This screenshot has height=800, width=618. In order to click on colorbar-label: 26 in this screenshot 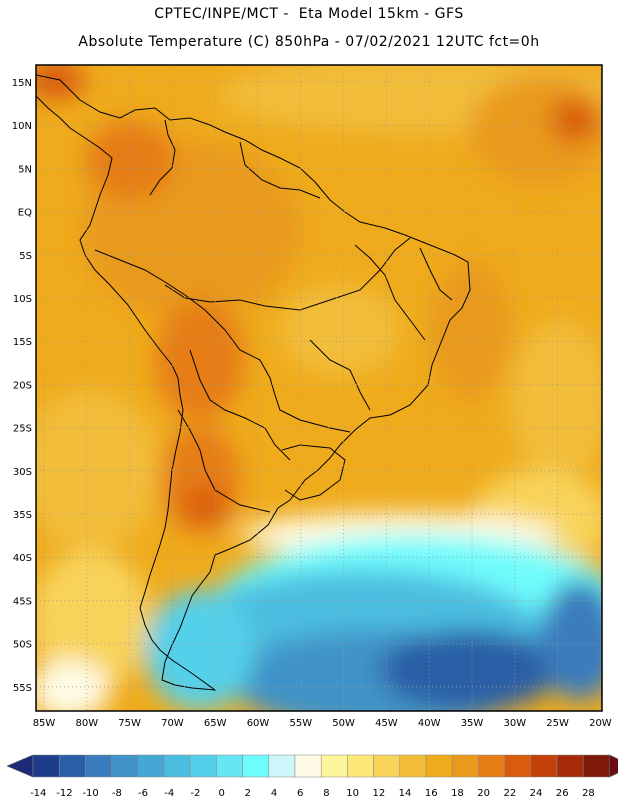, I will do `click(562, 793)`.